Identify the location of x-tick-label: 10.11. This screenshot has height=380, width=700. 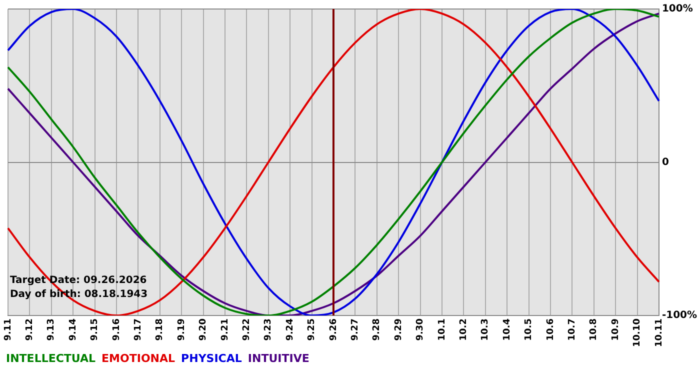
(659, 332).